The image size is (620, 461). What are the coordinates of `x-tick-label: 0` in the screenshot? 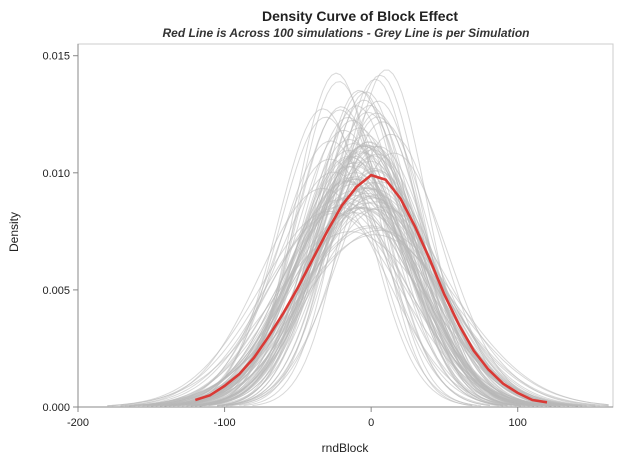 It's located at (371, 423).